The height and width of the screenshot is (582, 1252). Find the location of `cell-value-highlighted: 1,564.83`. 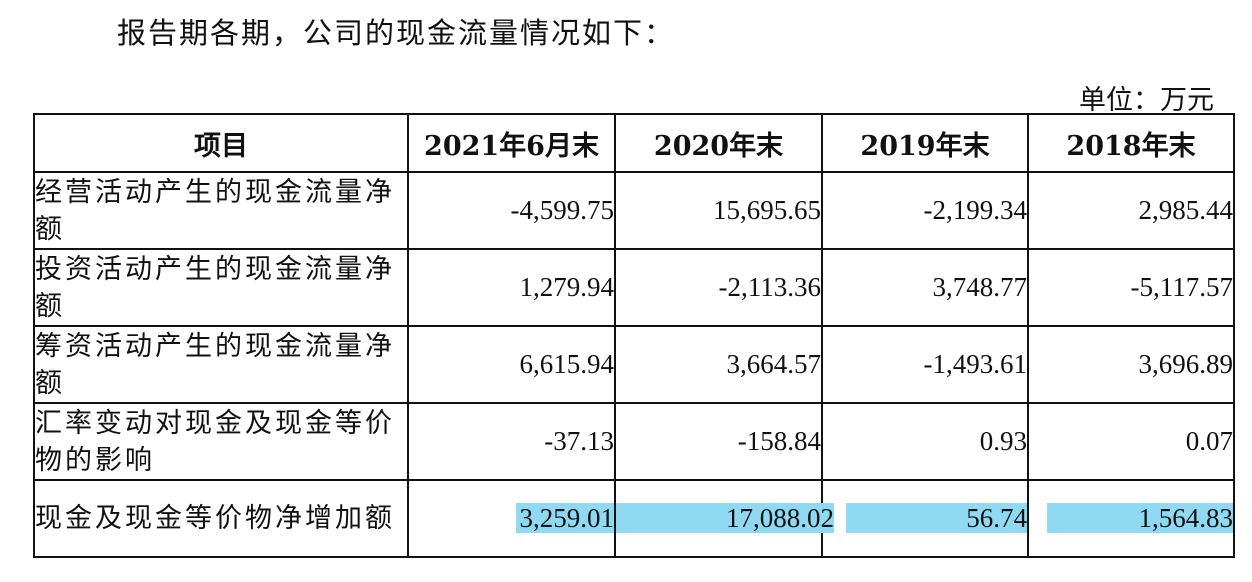

cell-value-highlighted: 1,564.83 is located at coordinates (1131, 518).